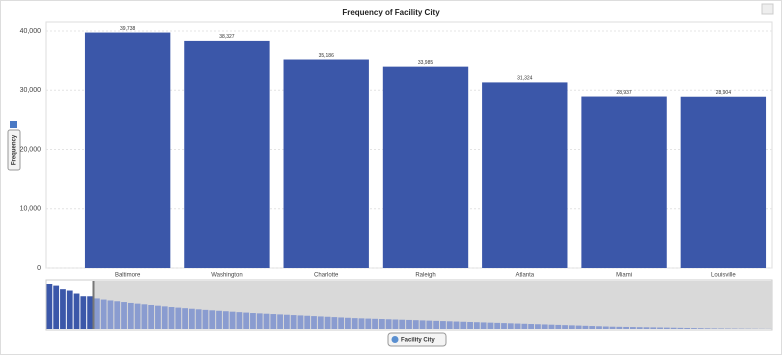 Image resolution: width=782 pixels, height=355 pixels. I want to click on value-label: 31,324, so click(525, 79).